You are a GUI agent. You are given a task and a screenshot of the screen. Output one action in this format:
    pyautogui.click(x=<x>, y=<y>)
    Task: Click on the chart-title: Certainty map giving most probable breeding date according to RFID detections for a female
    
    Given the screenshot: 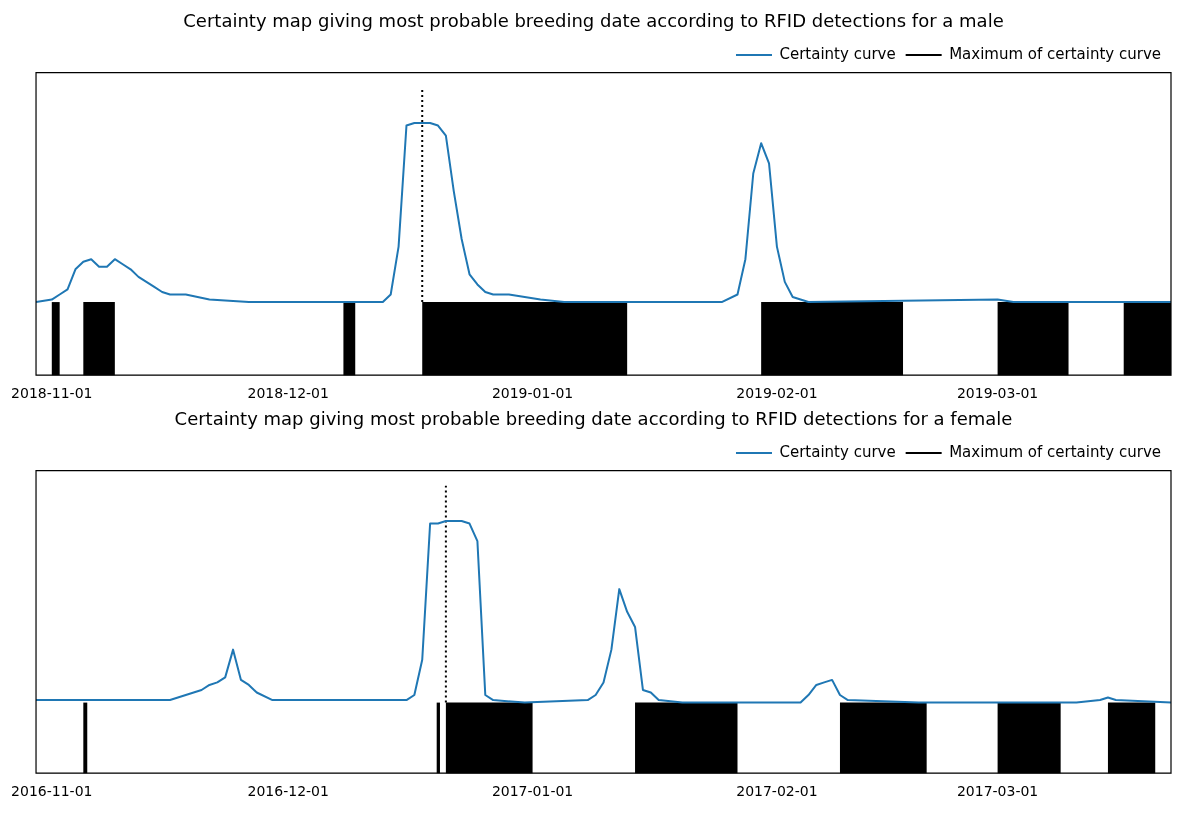 What is the action you would take?
    pyautogui.click(x=593, y=419)
    